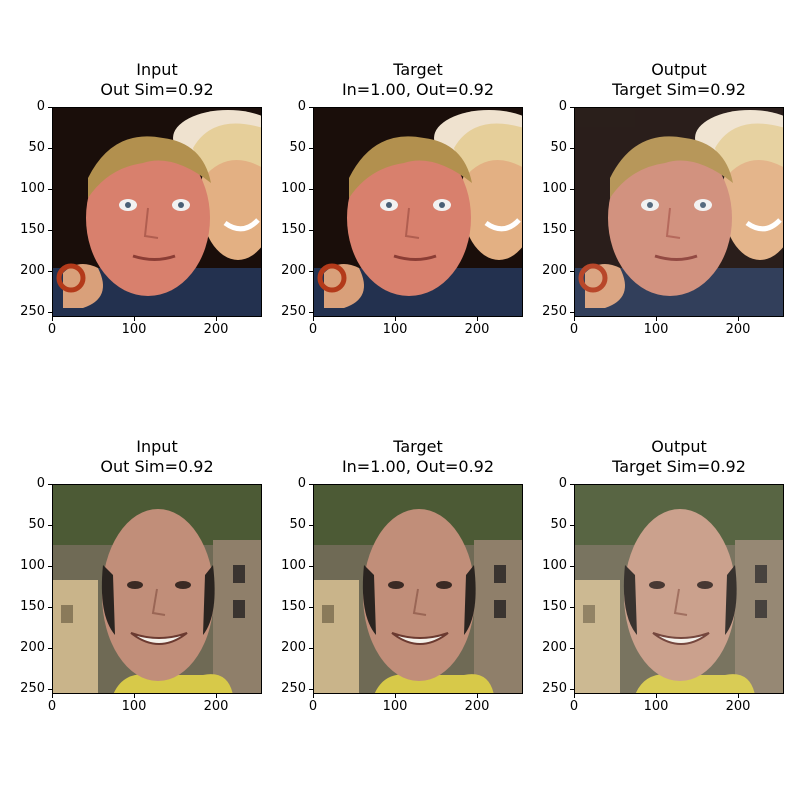  What do you see at coordinates (679, 466) in the screenshot?
I see `panel-title-line2: Target Sim=0.92` at bounding box center [679, 466].